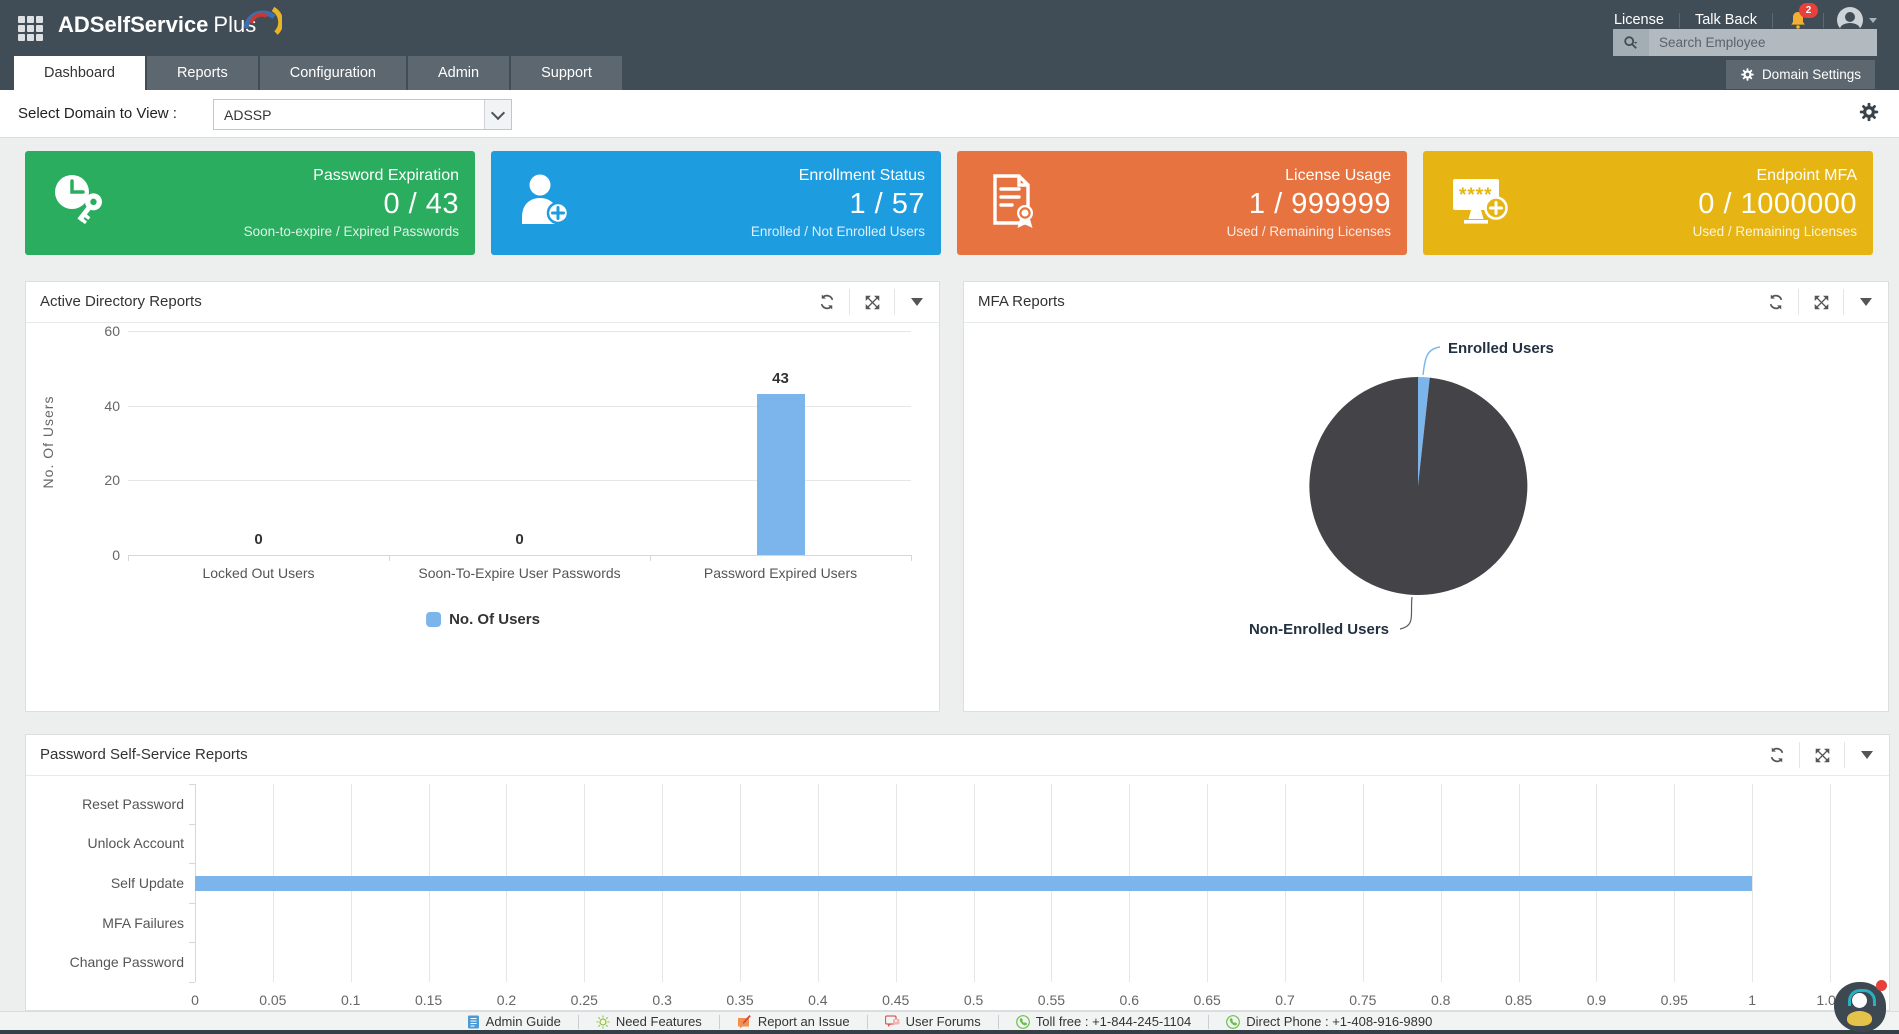 Image resolution: width=1899 pixels, height=1034 pixels. Describe the element at coordinates (386, 175) in the screenshot. I see `card-title: Password Expiration` at that location.